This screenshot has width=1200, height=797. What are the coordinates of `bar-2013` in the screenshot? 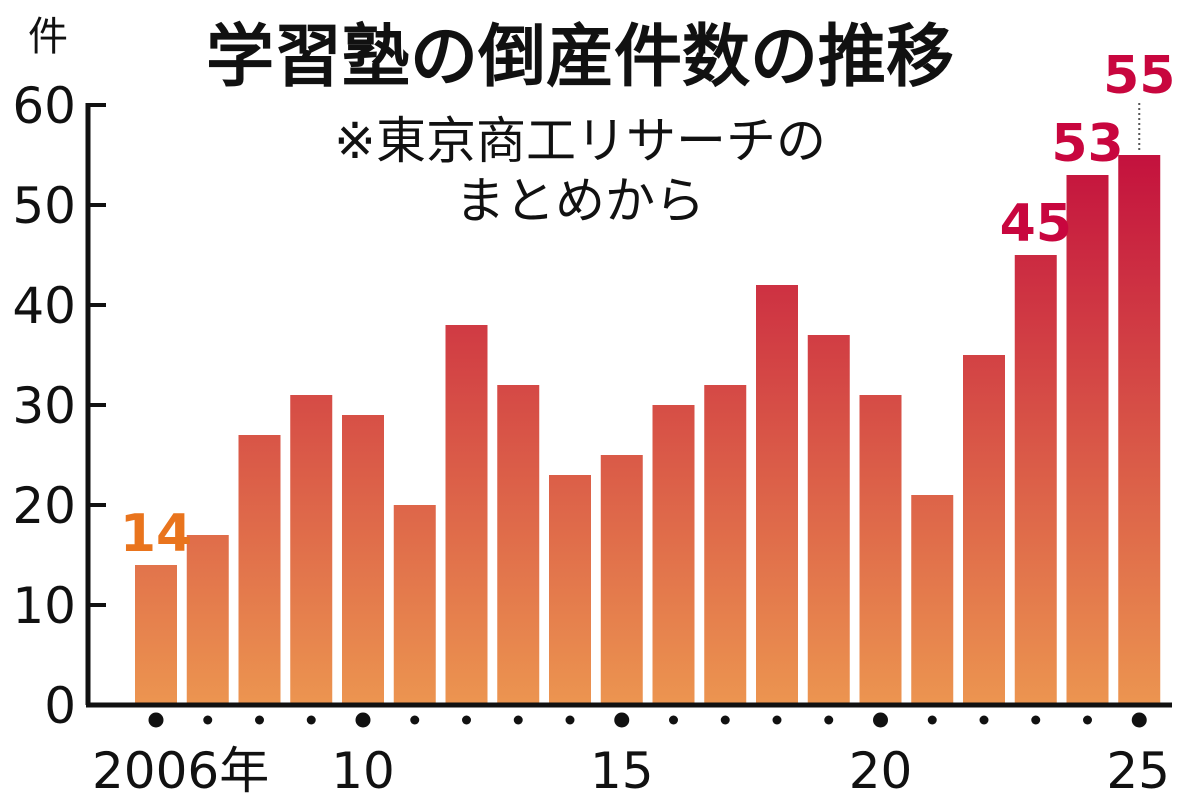 It's located at (518, 545).